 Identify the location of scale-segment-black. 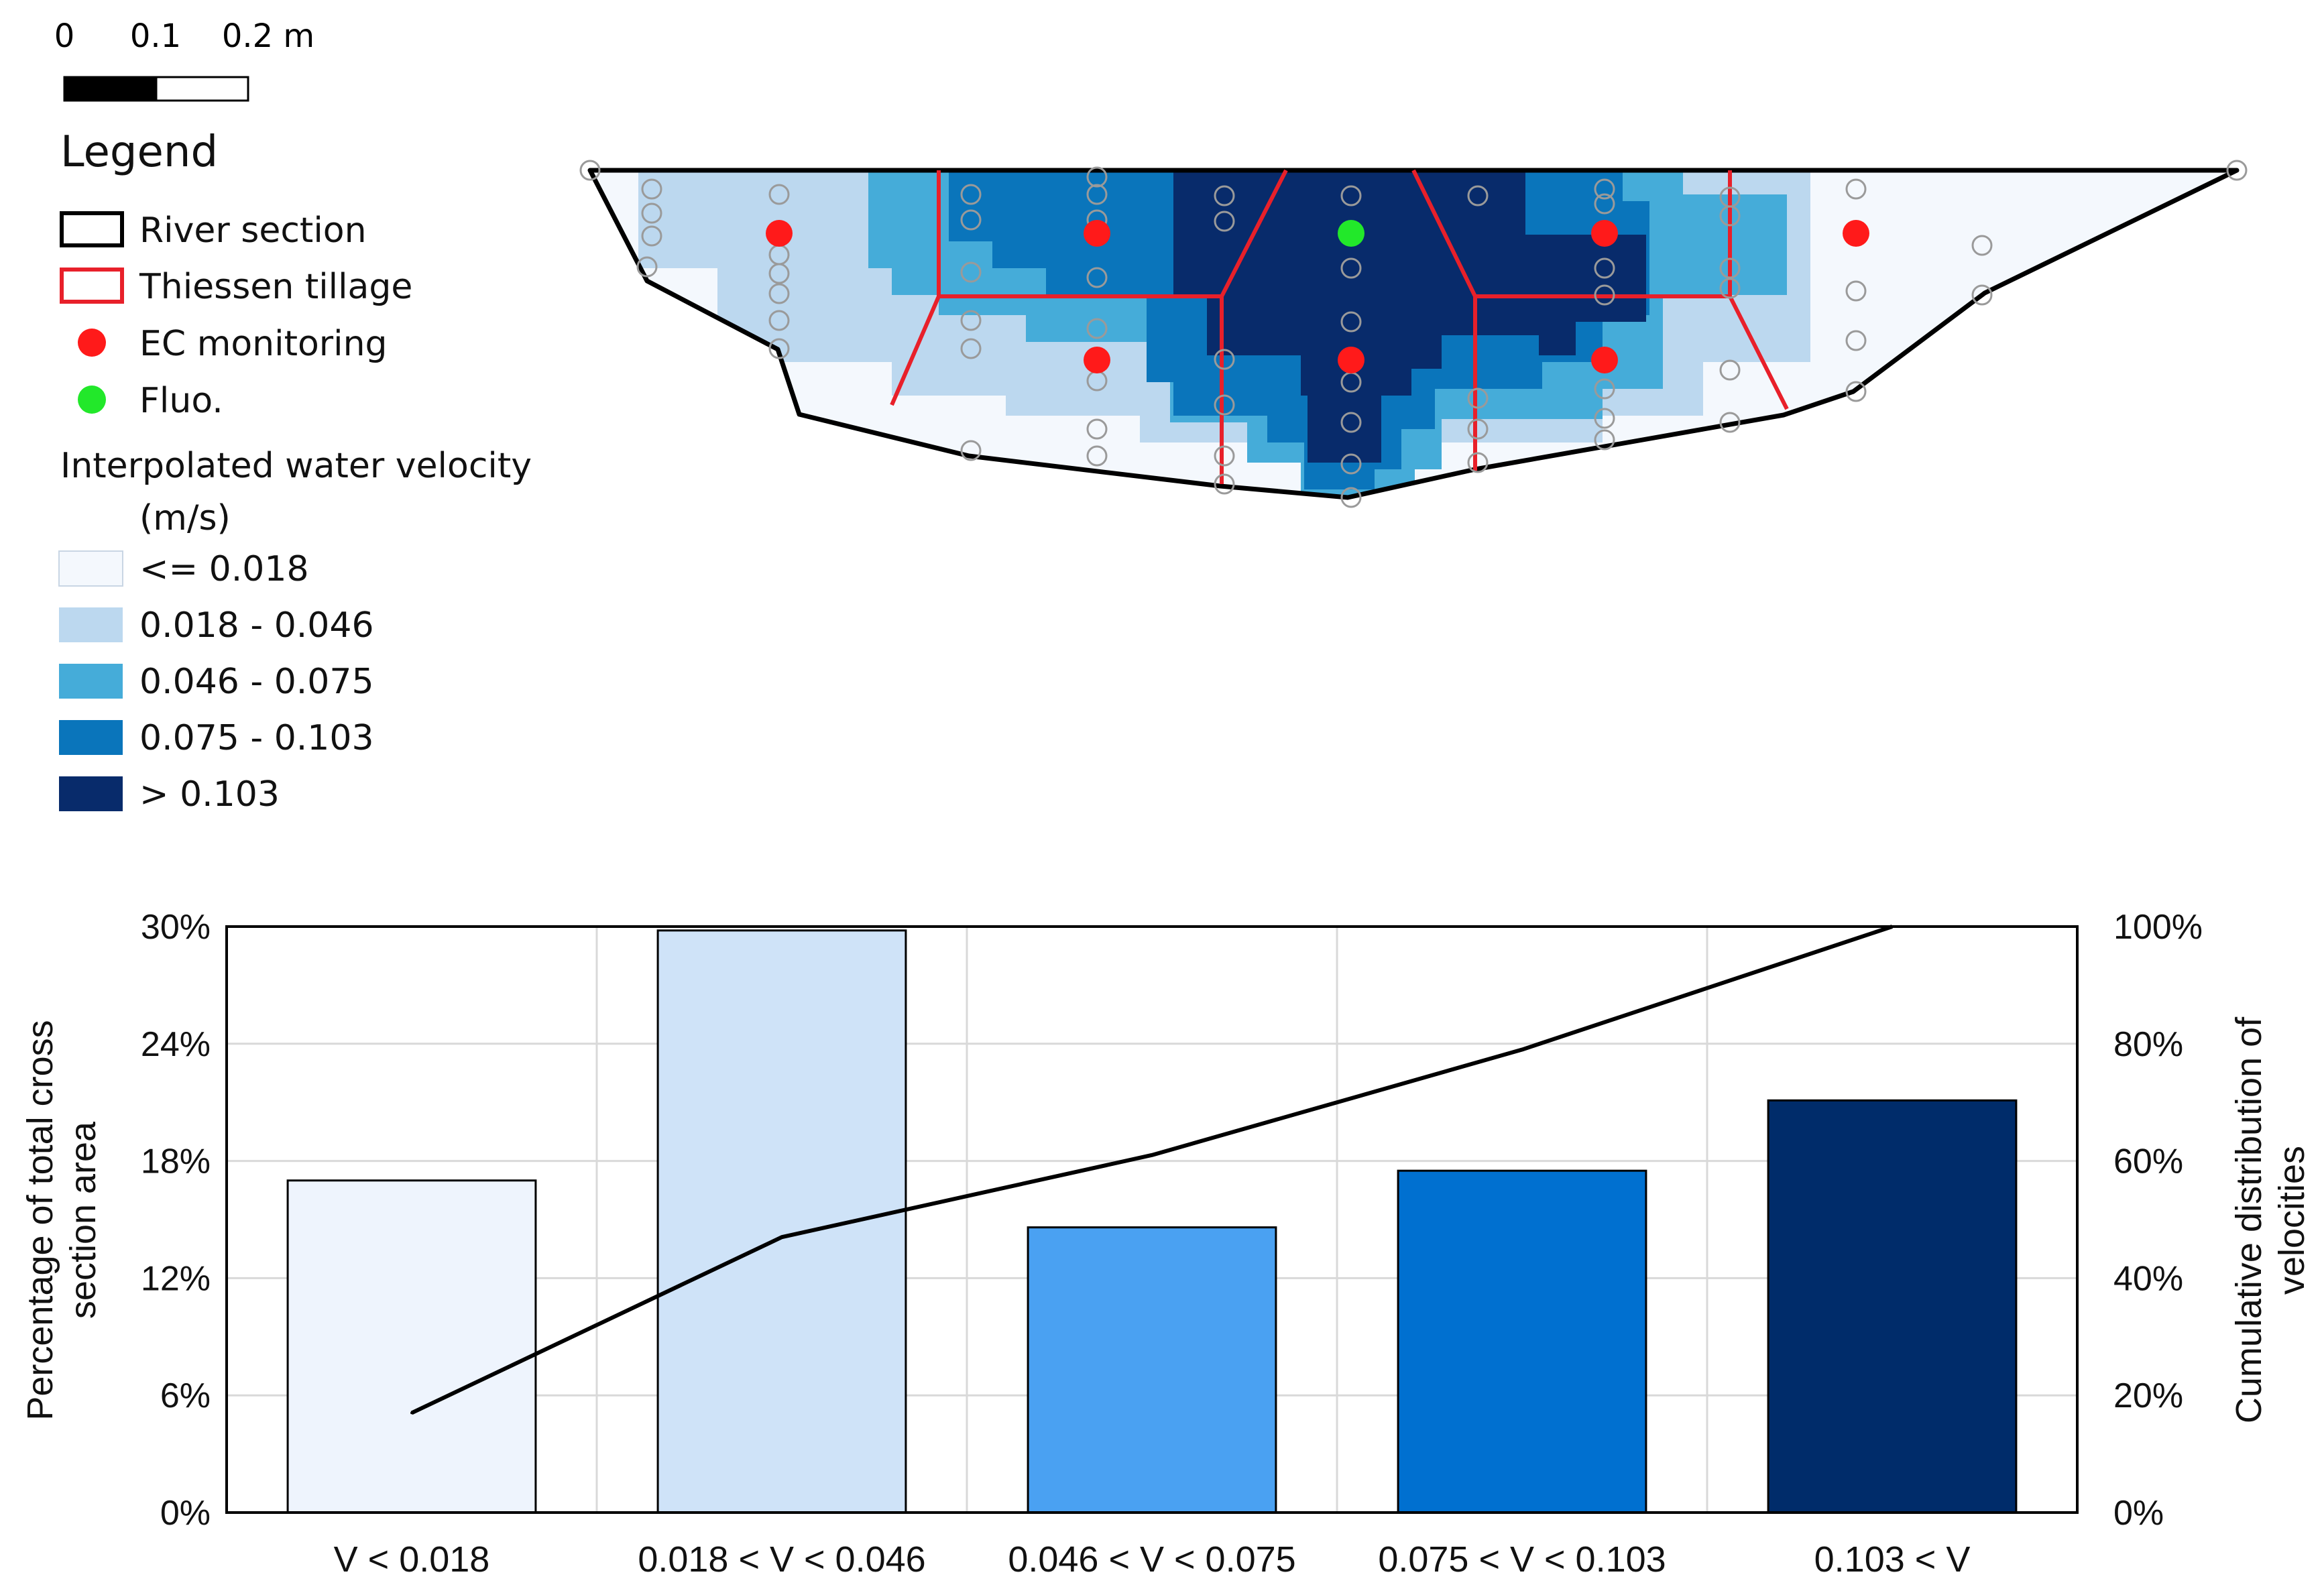
(111, 89).